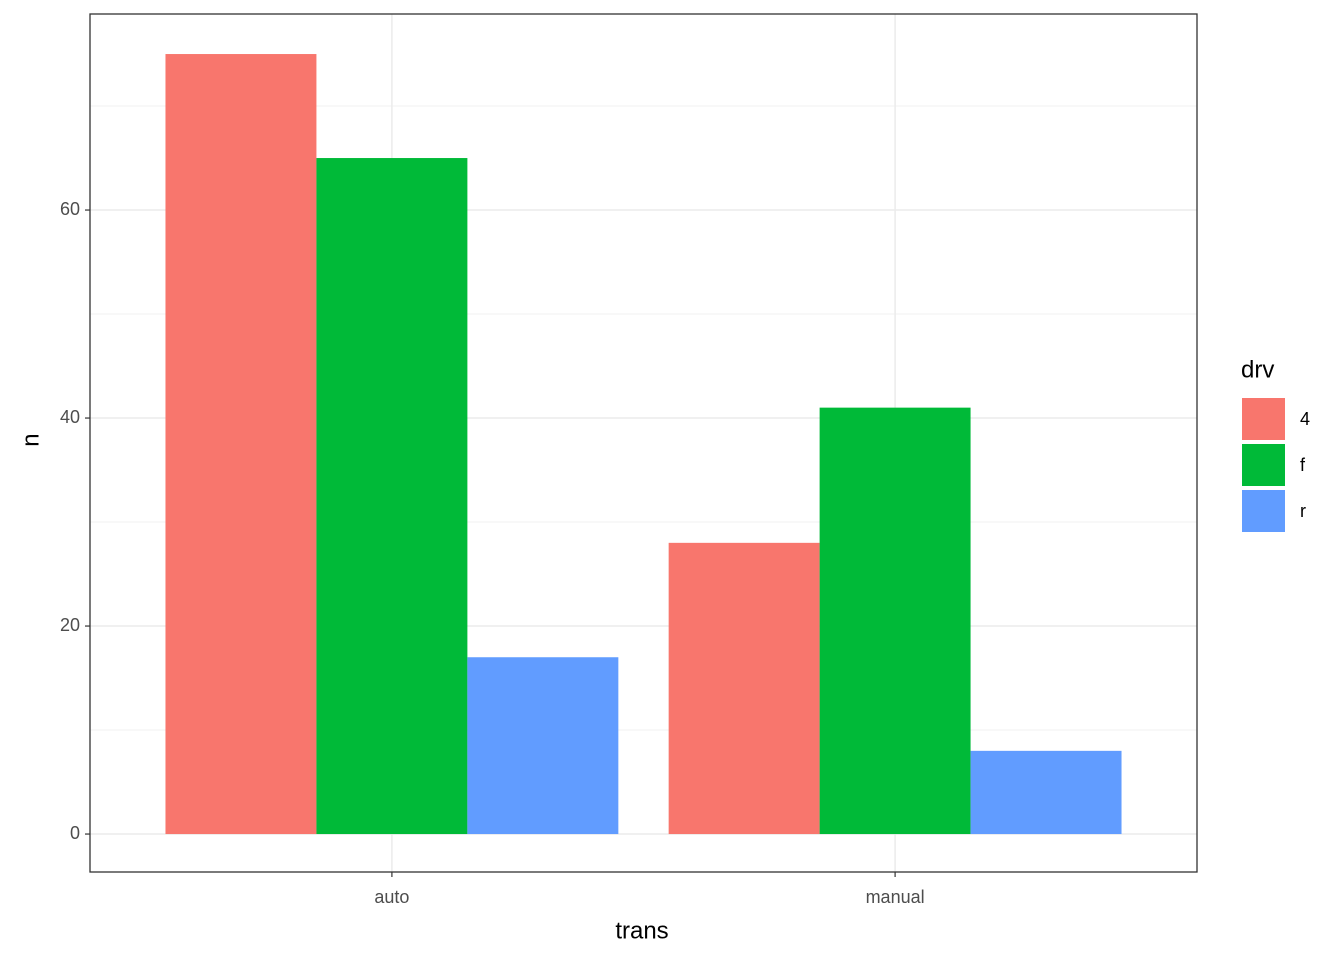 The width and height of the screenshot is (1344, 960). Describe the element at coordinates (1305, 419) in the screenshot. I see `legend-label: 4` at that location.